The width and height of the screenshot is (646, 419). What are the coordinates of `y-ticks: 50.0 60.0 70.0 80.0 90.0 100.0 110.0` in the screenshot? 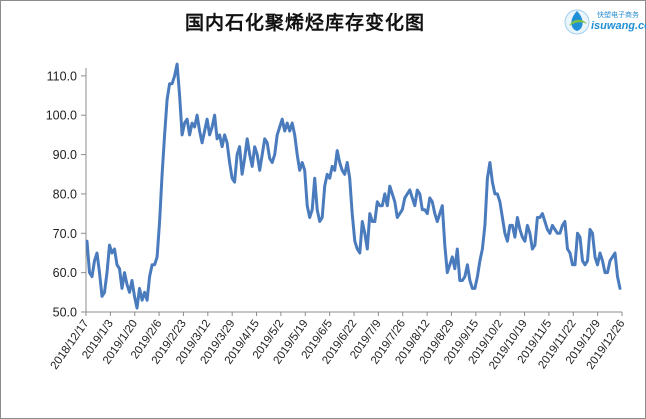 It's located at (66, 194).